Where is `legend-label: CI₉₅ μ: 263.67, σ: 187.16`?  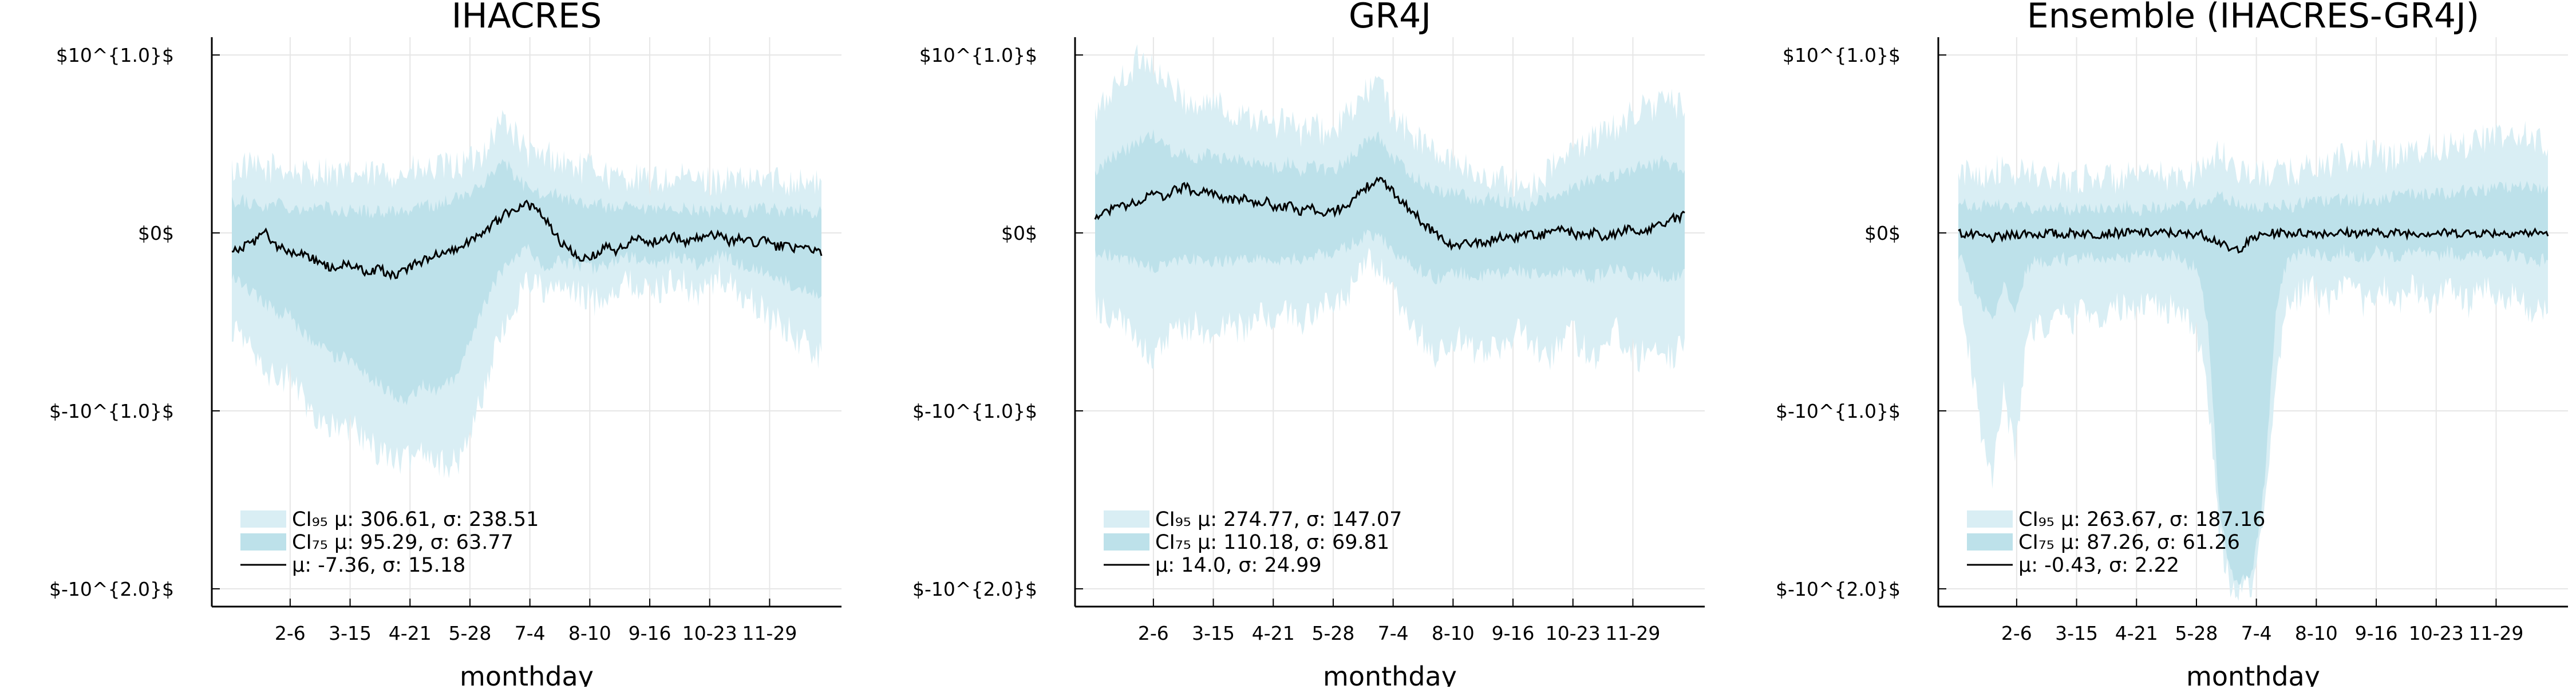 legend-label: CI₉₅ μ: 263.67, σ: 187.16 is located at coordinates (2141, 519).